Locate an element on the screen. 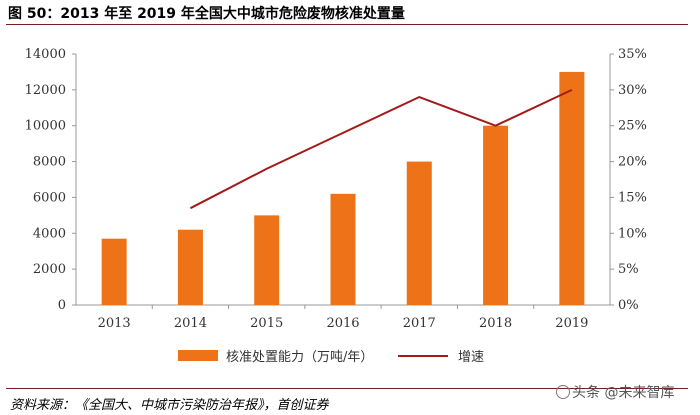  x-tick-label: 2019 is located at coordinates (571, 323).